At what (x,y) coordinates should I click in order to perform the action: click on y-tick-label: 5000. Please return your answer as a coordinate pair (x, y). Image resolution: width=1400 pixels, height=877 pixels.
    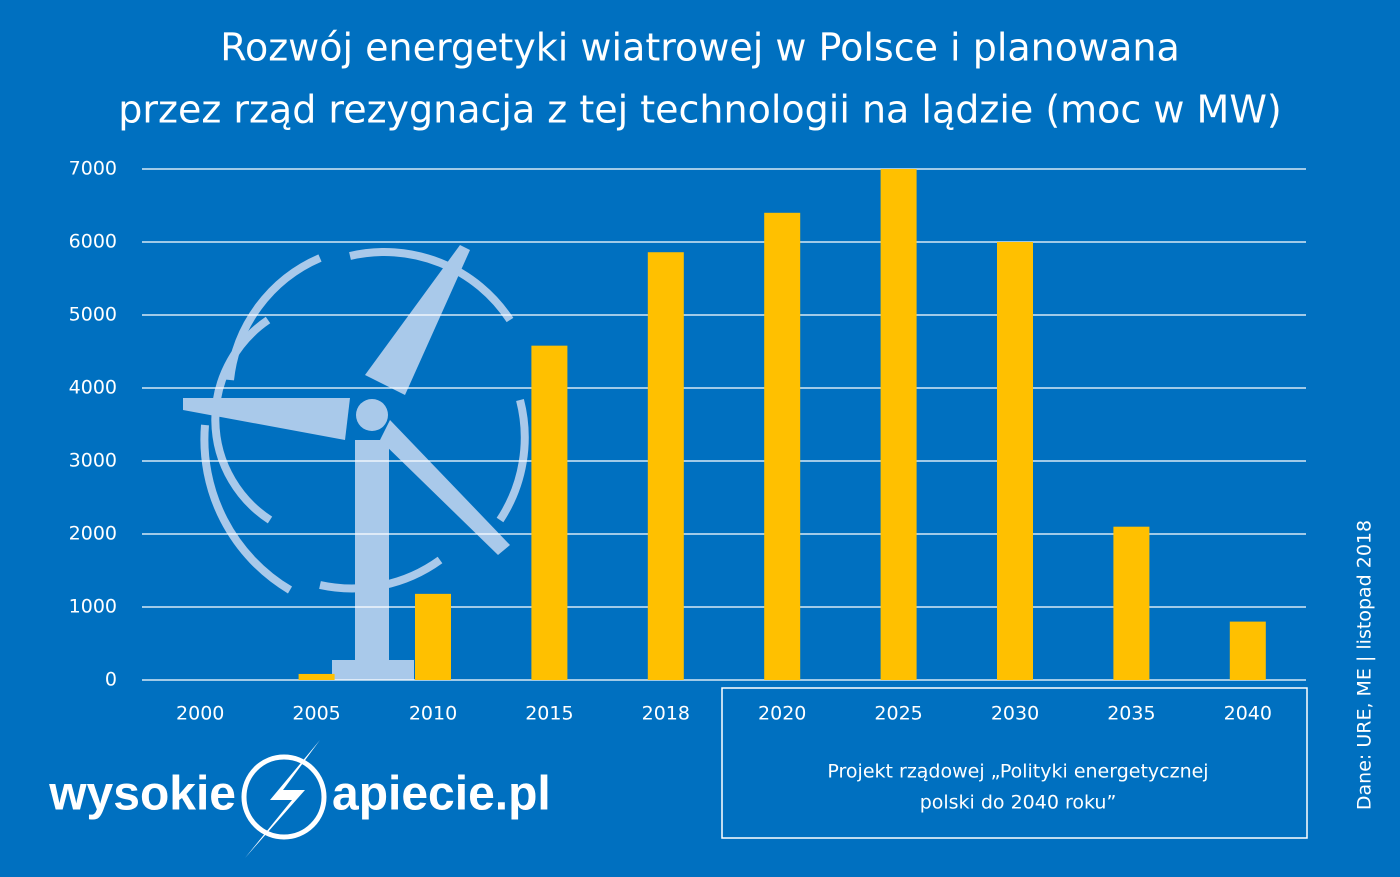
    Looking at the image, I should click on (93, 315).